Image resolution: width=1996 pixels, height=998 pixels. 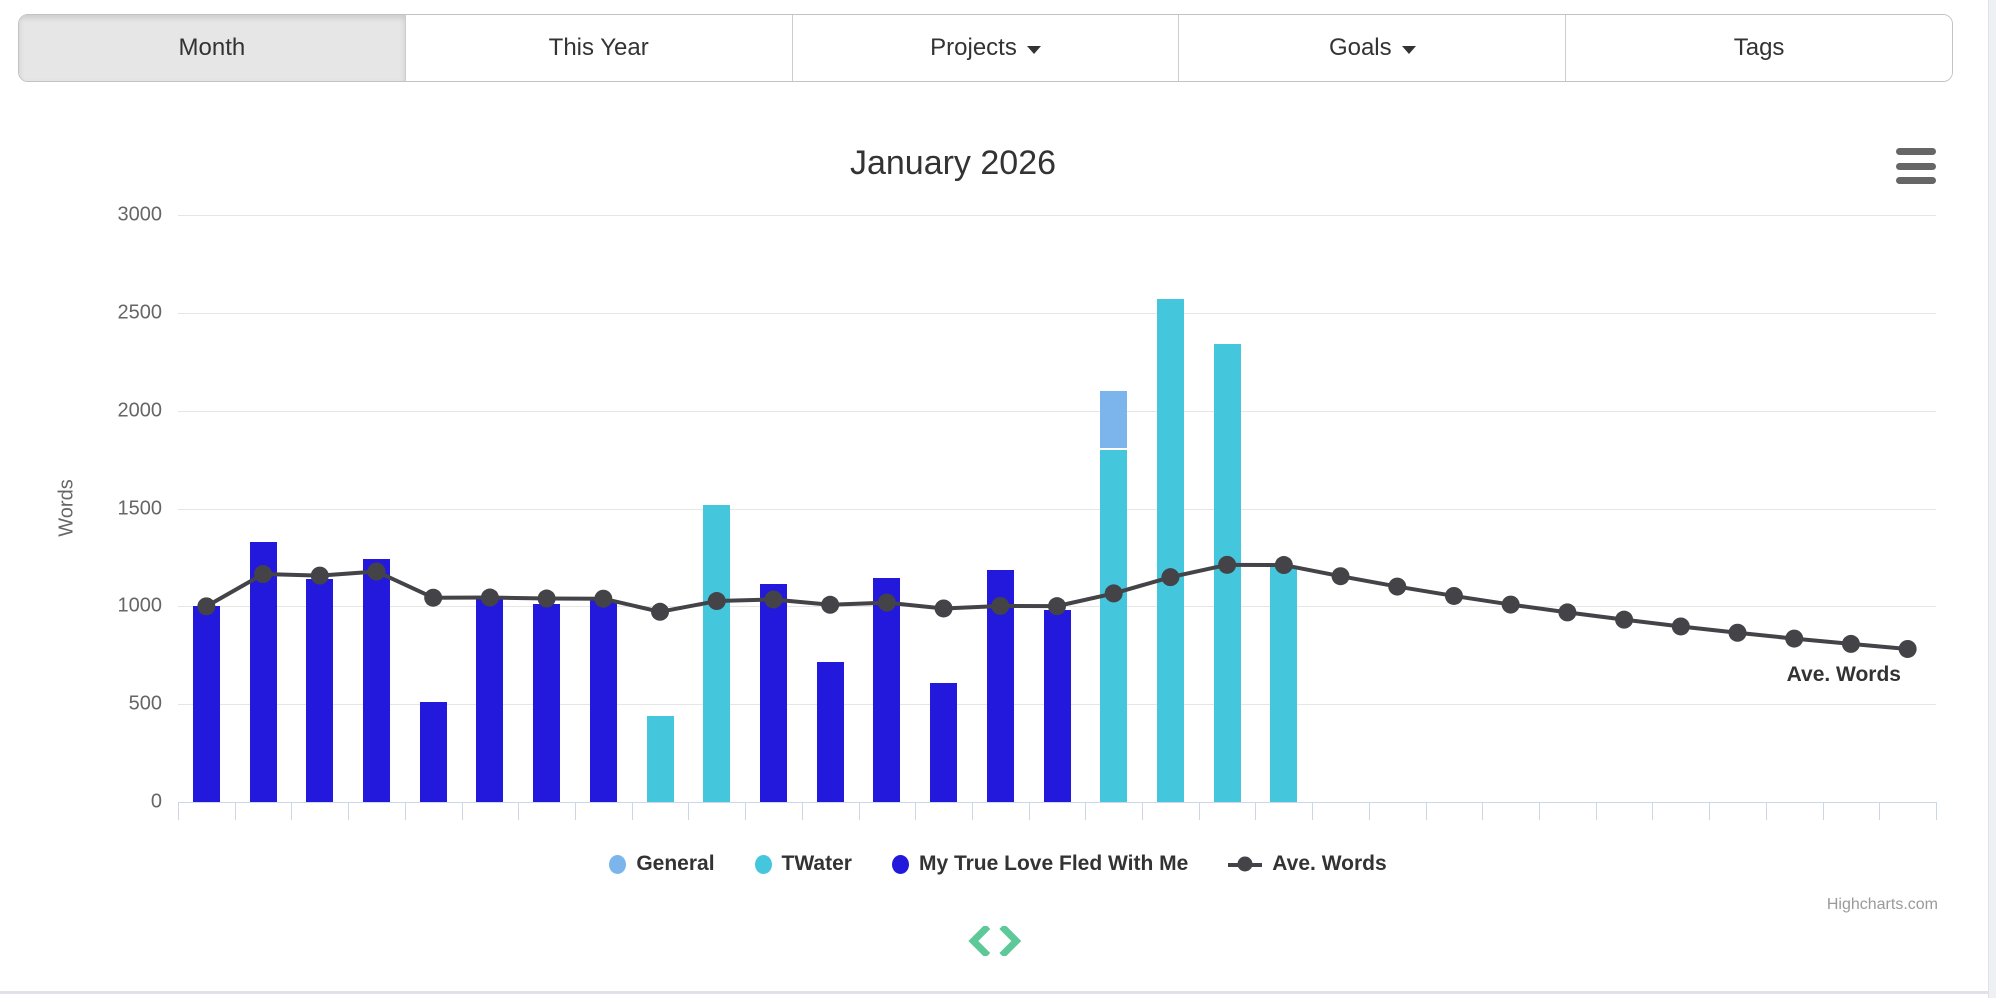 I want to click on y-axis-label-0: 0, so click(x=156, y=801).